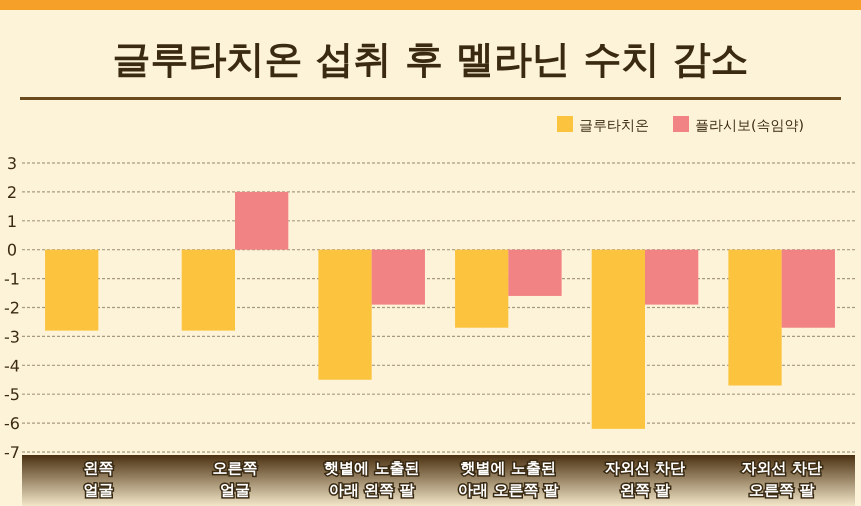 This screenshot has height=506, width=861. I want to click on y-tick-label: 0, so click(12, 250).